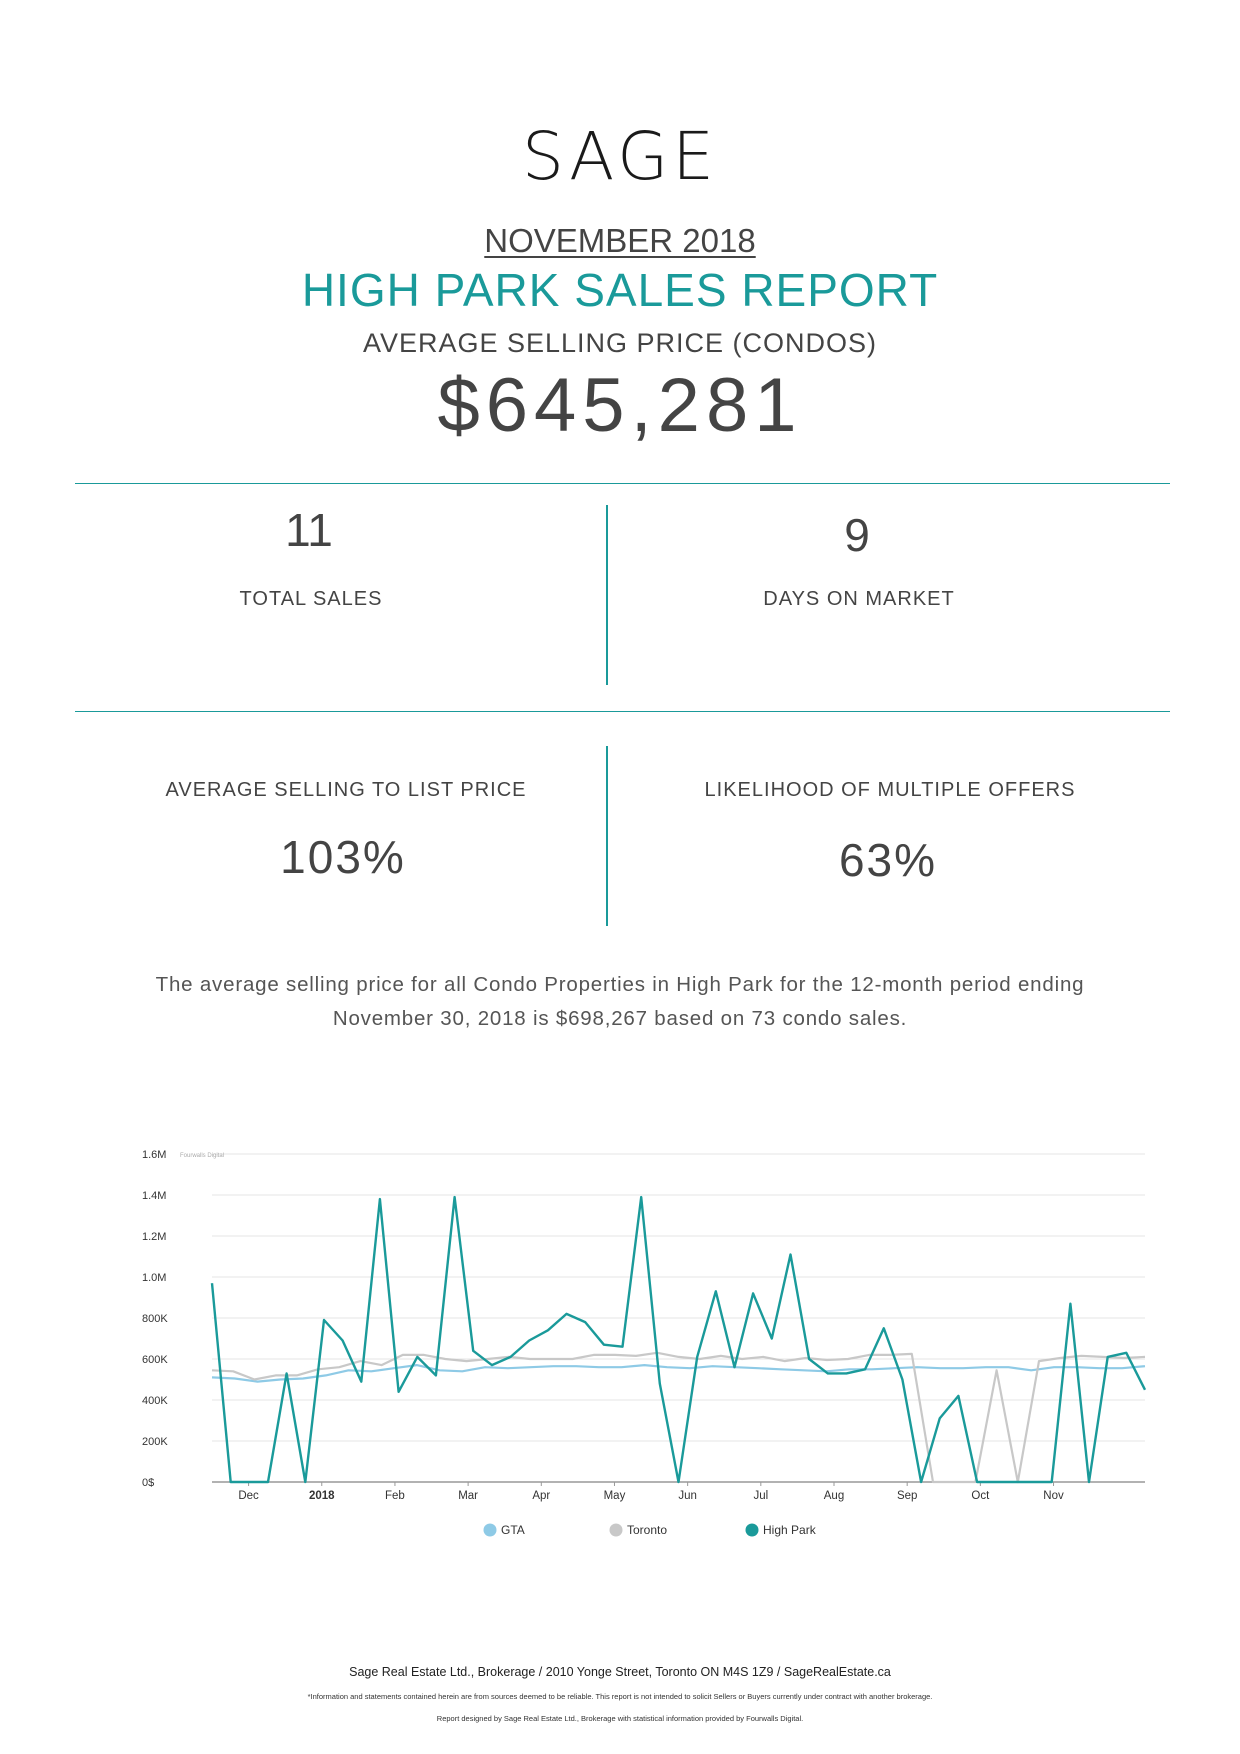 The height and width of the screenshot is (1754, 1240). I want to click on y-tick-label: 400K, so click(155, 1401).